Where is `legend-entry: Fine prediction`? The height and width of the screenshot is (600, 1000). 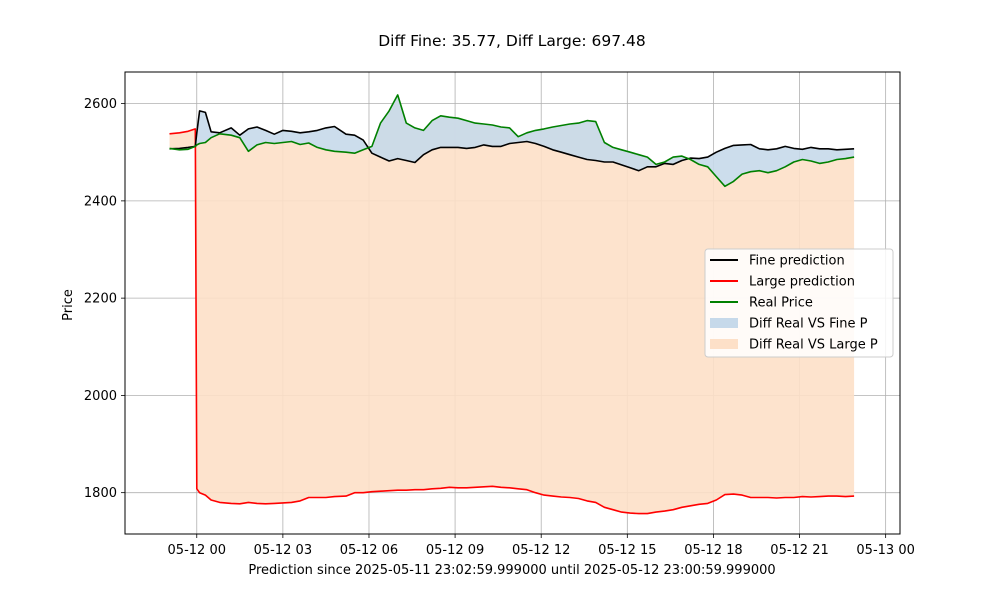 legend-entry: Fine prediction is located at coordinates (777, 261).